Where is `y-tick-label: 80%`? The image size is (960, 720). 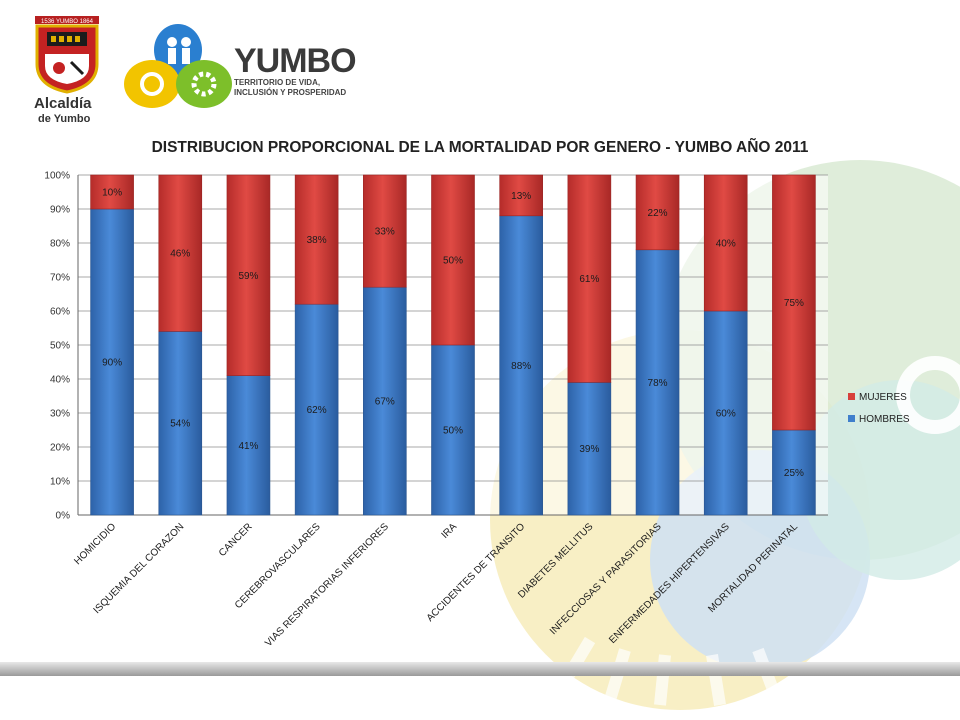 y-tick-label: 80% is located at coordinates (60, 244).